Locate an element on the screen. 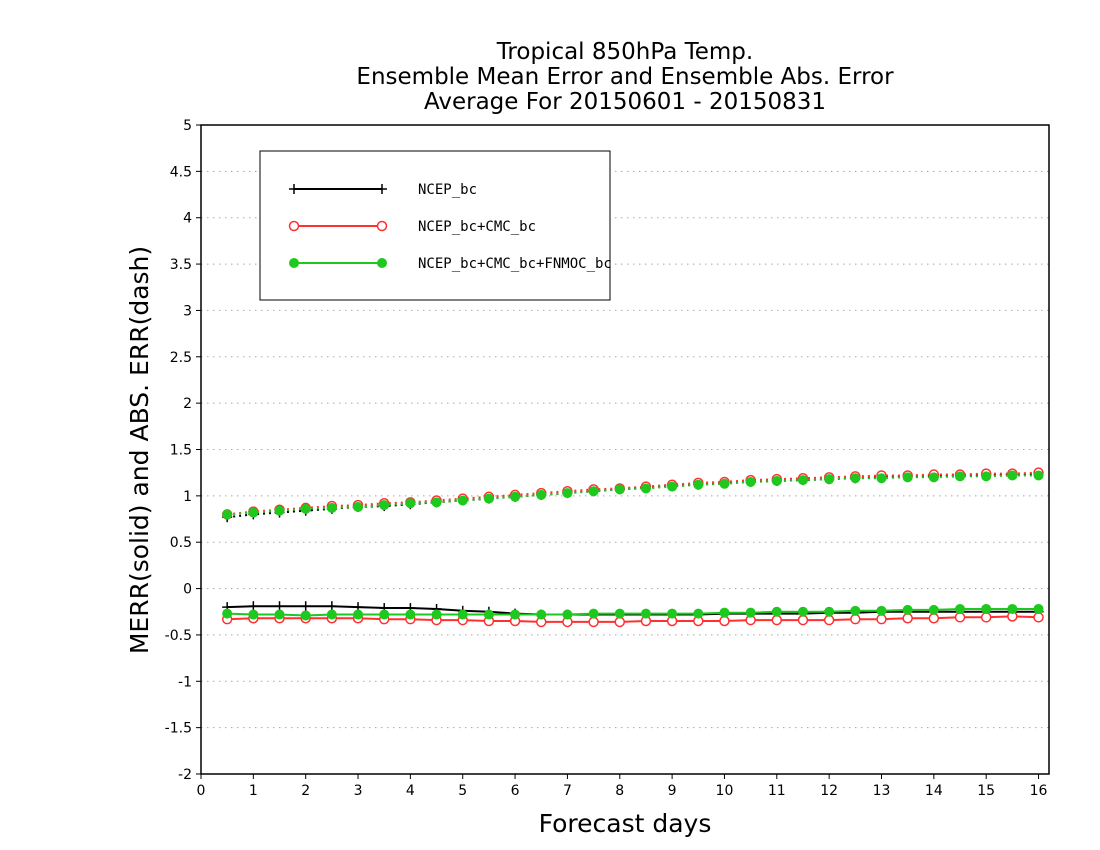  x-axis-label: Forecast days is located at coordinates (625, 823).